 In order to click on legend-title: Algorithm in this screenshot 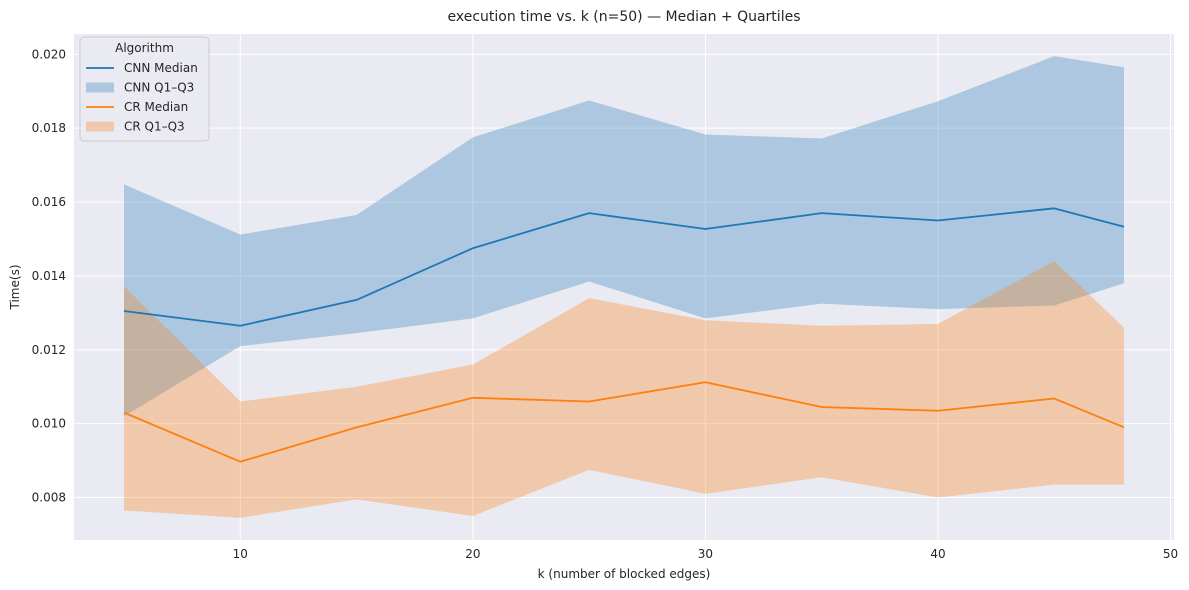, I will do `click(144, 48)`.